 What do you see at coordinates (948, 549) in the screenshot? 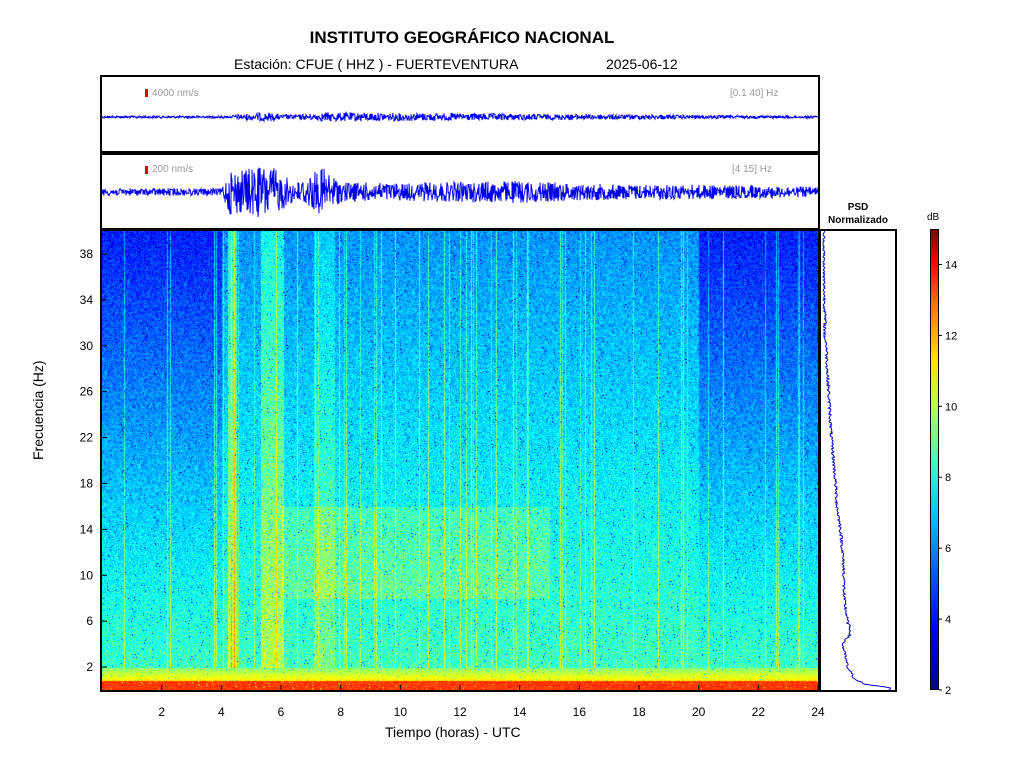
I see `colorbar-tick-label: 6` at bounding box center [948, 549].